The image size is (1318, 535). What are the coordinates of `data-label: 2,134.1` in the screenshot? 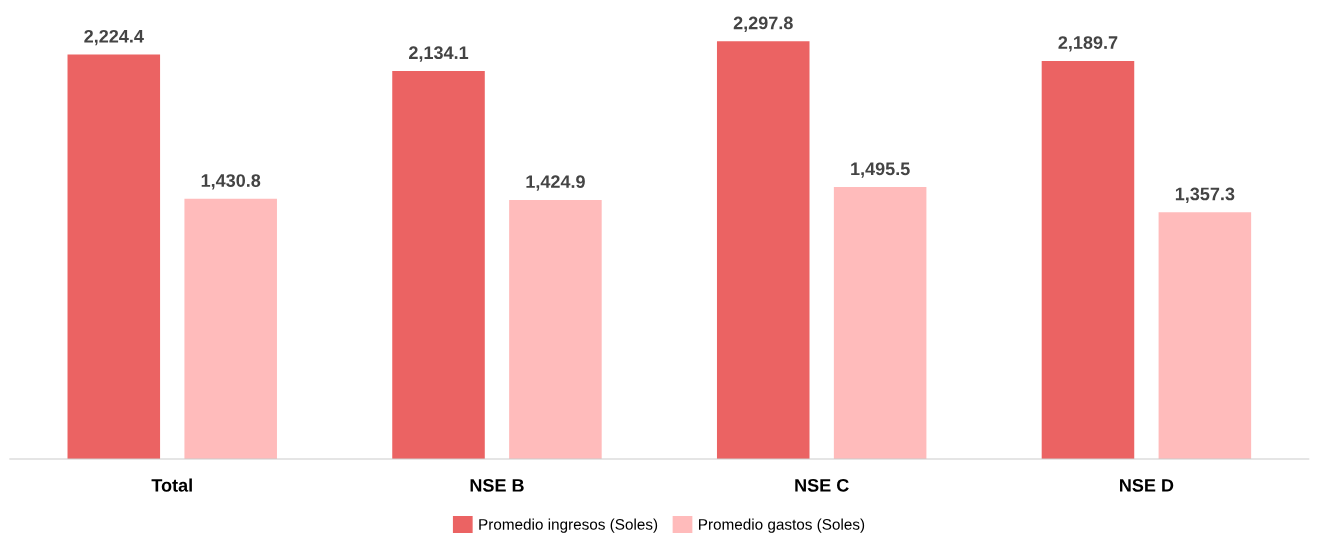 It's located at (439, 54).